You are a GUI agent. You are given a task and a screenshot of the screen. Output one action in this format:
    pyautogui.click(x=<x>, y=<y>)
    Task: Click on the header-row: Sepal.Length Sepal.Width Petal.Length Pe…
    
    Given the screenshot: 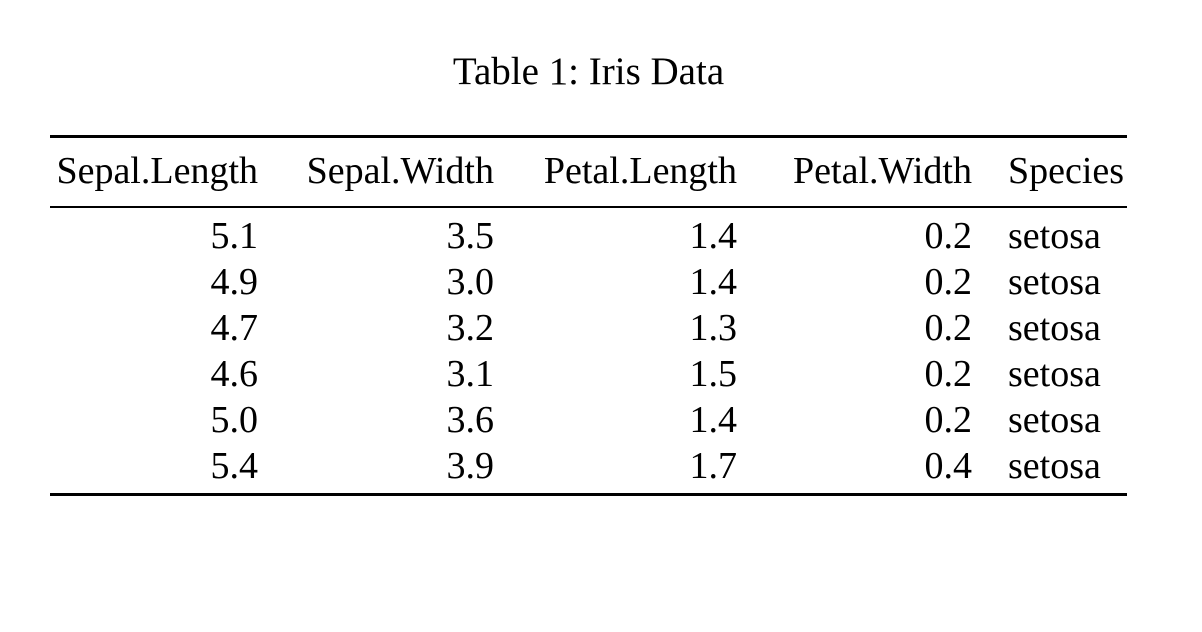 What is the action you would take?
    pyautogui.click(x=588, y=172)
    